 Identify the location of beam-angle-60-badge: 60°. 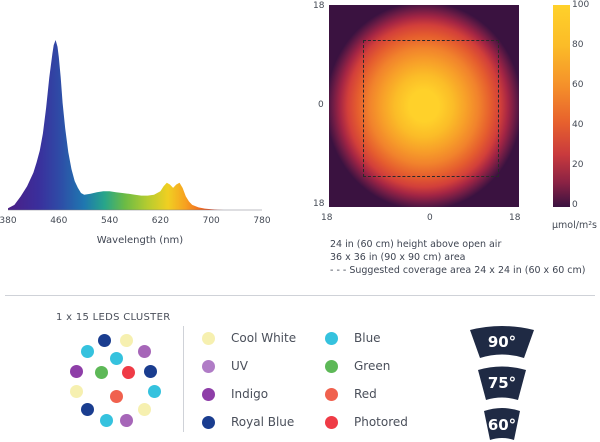
(502, 424).